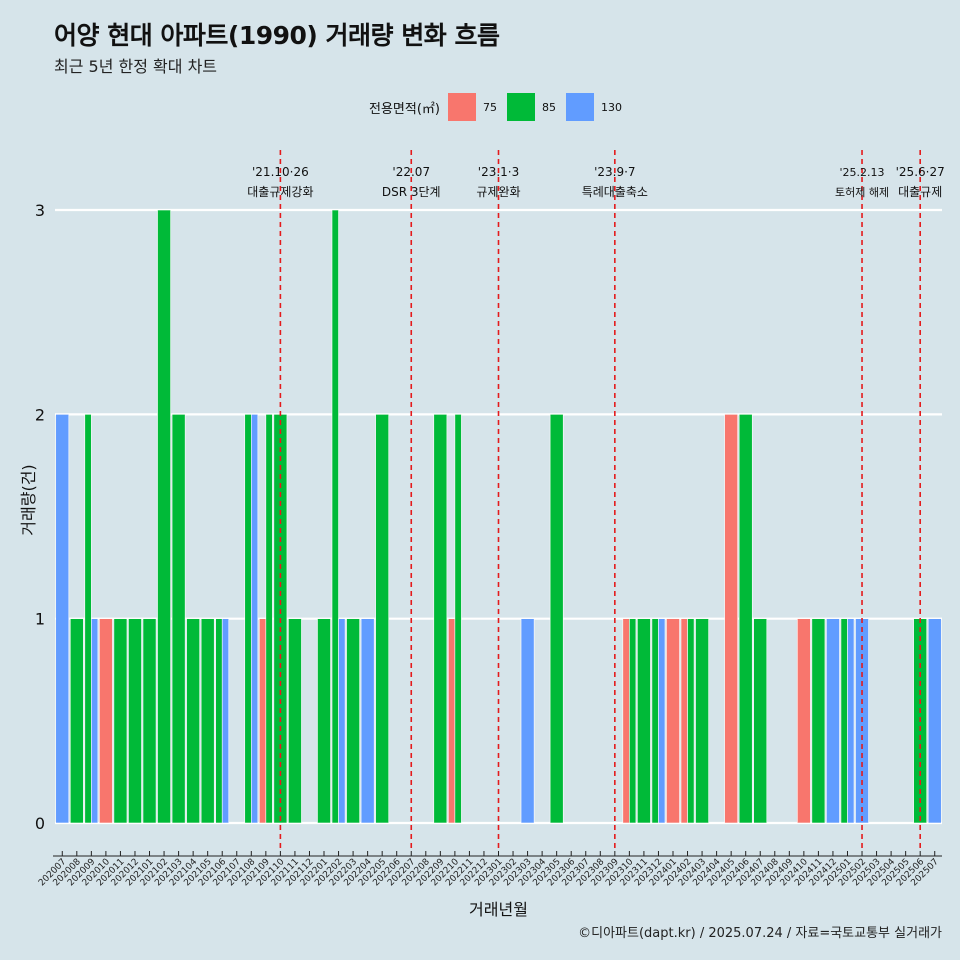 The image size is (960, 960). I want to click on legend-item-130: 130, so click(593, 107).